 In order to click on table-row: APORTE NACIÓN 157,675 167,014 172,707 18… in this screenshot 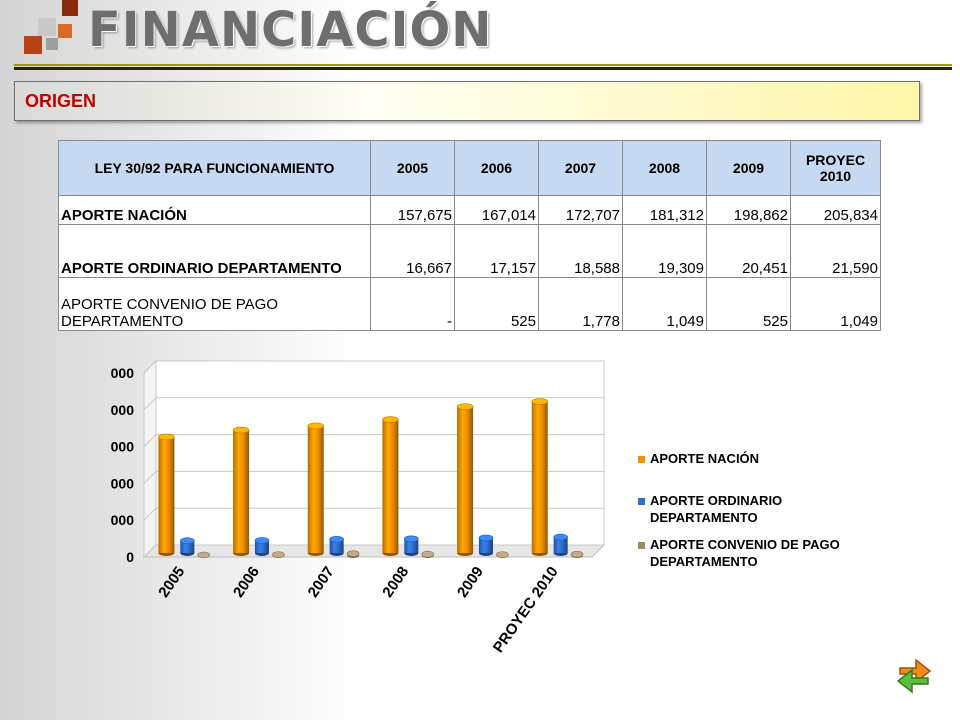, I will do `click(469, 210)`.